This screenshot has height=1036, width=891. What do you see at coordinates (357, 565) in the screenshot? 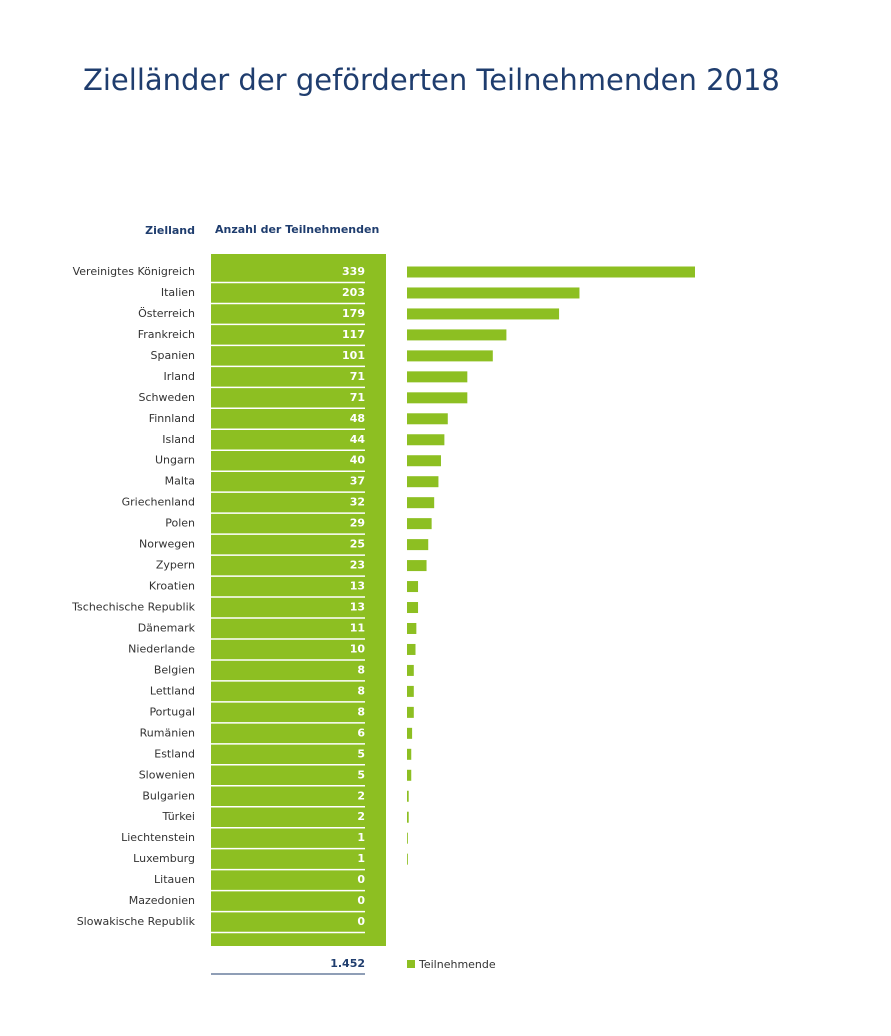
I see `value-label: 23` at bounding box center [357, 565].